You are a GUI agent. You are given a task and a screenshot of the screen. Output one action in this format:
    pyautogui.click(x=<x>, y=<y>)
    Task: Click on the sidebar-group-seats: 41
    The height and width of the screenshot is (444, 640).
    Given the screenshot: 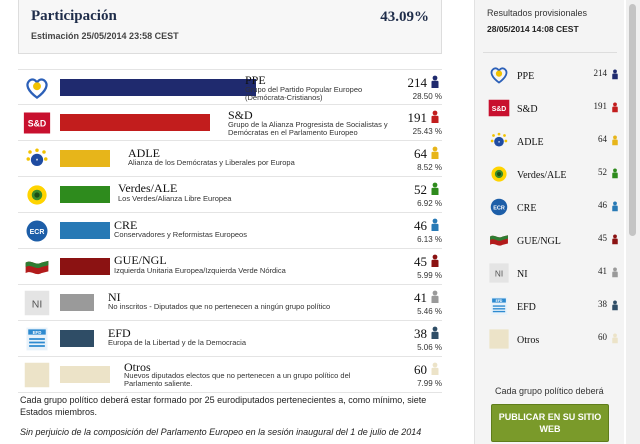 What is the action you would take?
    pyautogui.click(x=602, y=271)
    